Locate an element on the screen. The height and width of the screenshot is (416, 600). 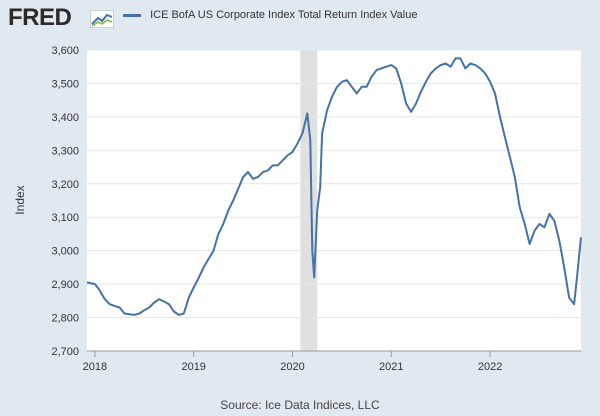
y-axis-title: Index is located at coordinates (20, 199).